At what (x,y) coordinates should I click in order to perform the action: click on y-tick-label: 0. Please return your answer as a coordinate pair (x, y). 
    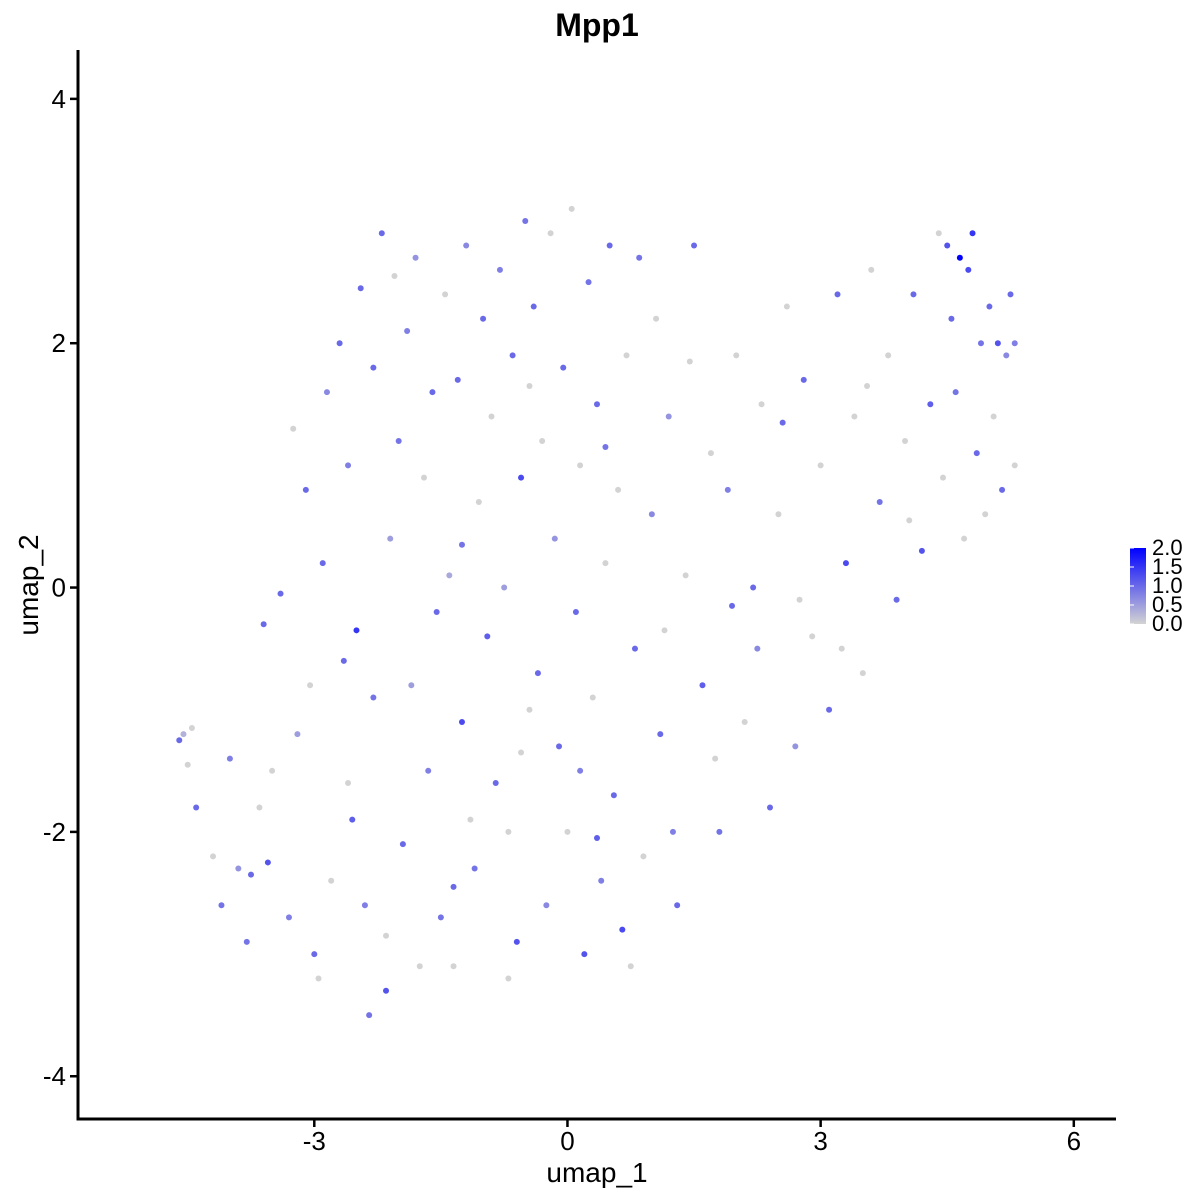
    Looking at the image, I should click on (59, 588).